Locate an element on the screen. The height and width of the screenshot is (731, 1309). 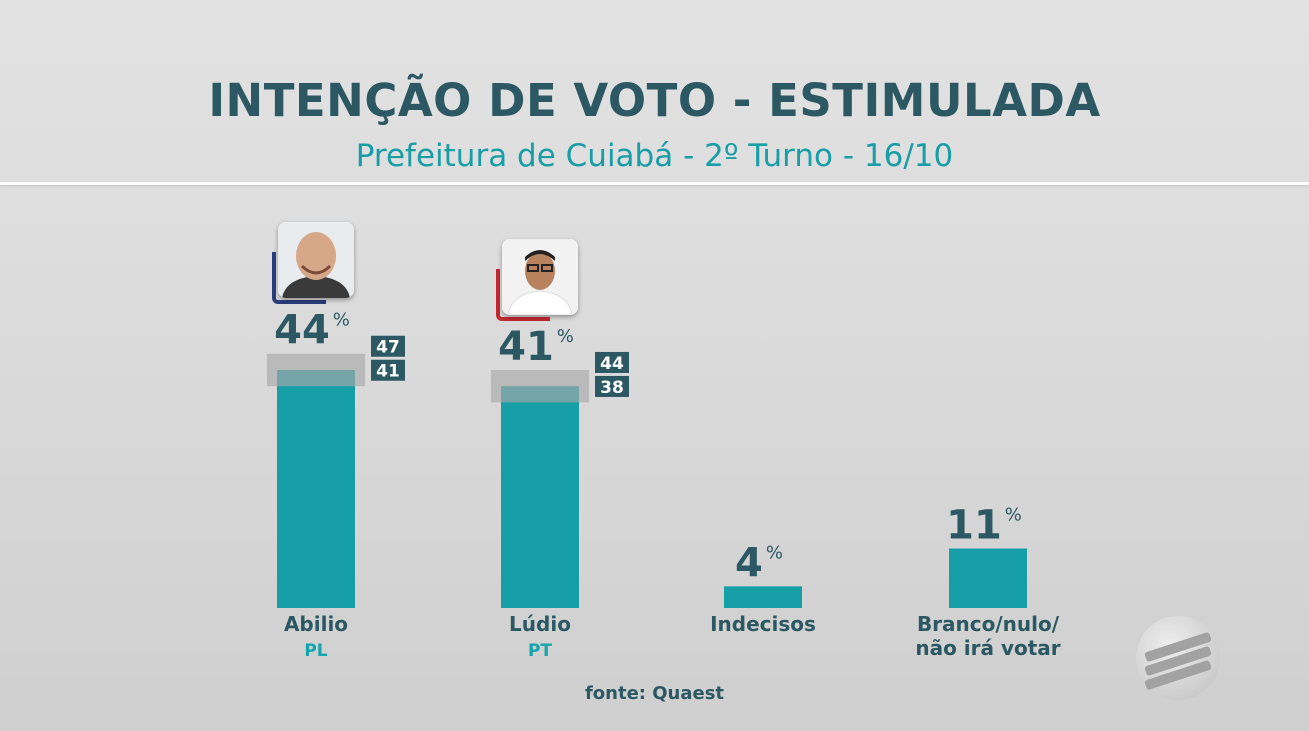
party-label: PT is located at coordinates (540, 651).